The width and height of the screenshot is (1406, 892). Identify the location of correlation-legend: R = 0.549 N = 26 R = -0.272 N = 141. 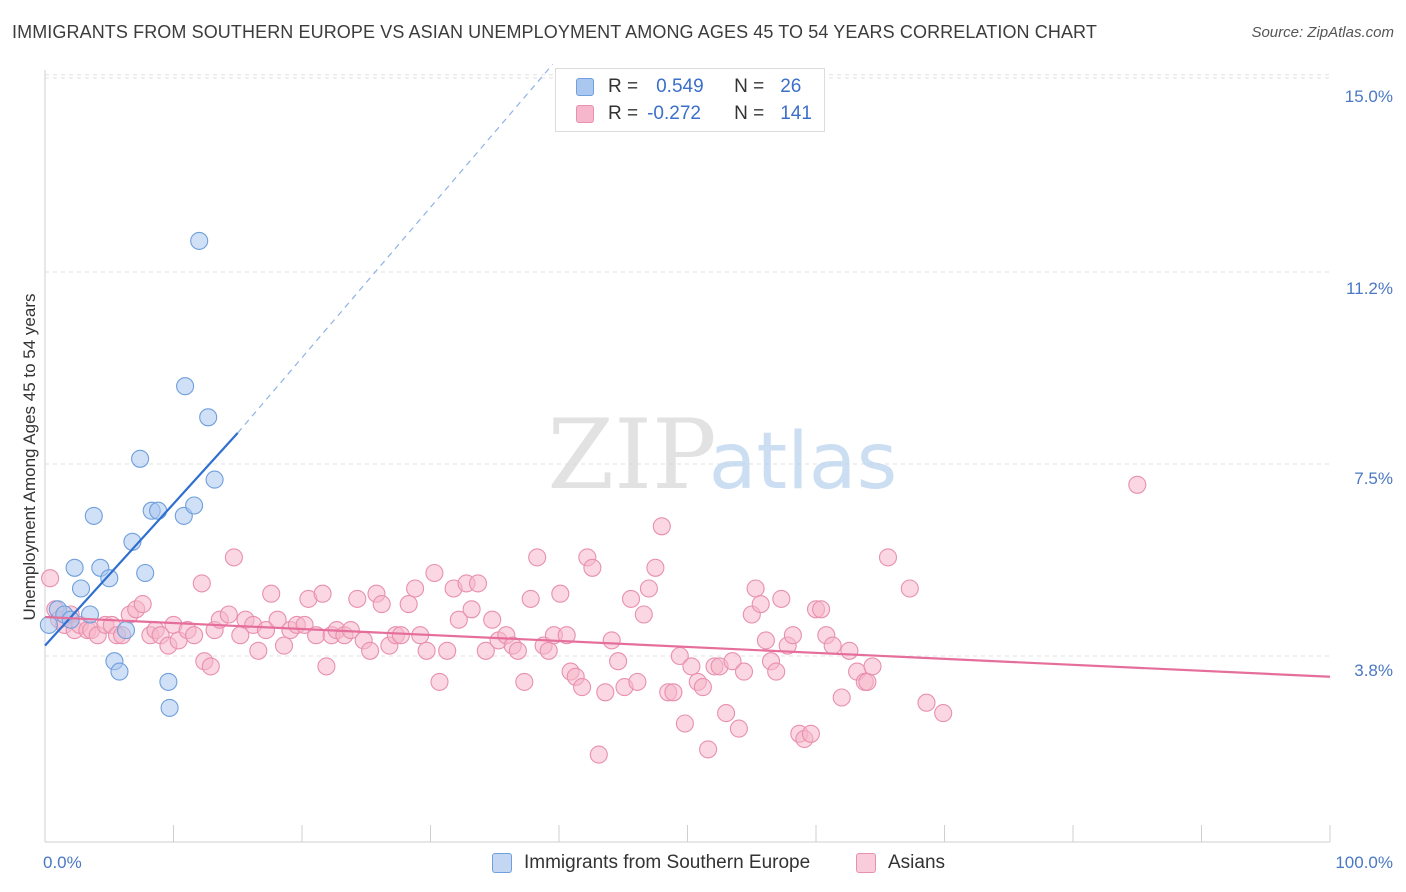
(690, 100).